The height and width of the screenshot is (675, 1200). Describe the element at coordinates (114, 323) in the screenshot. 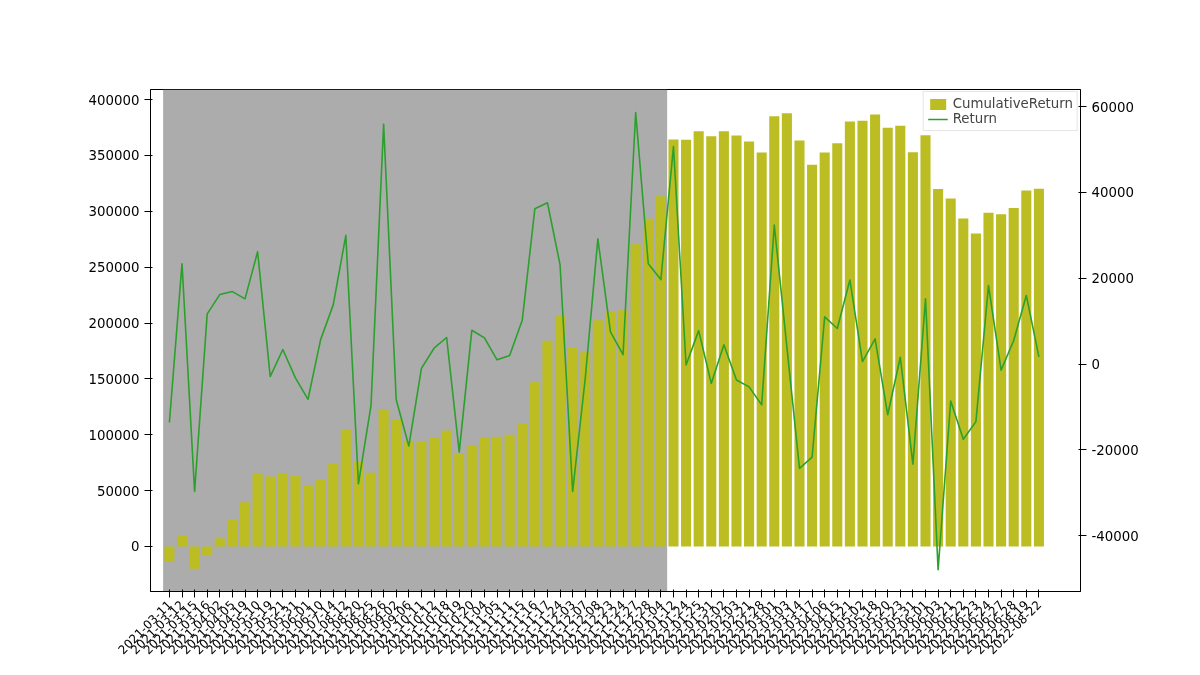

I see `y-tick-label: 200000` at that location.